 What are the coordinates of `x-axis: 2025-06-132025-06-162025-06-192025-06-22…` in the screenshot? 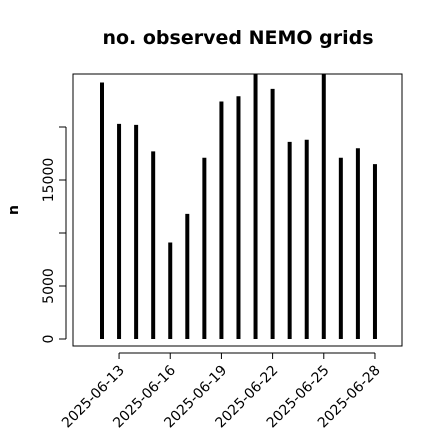 It's located at (221, 391).